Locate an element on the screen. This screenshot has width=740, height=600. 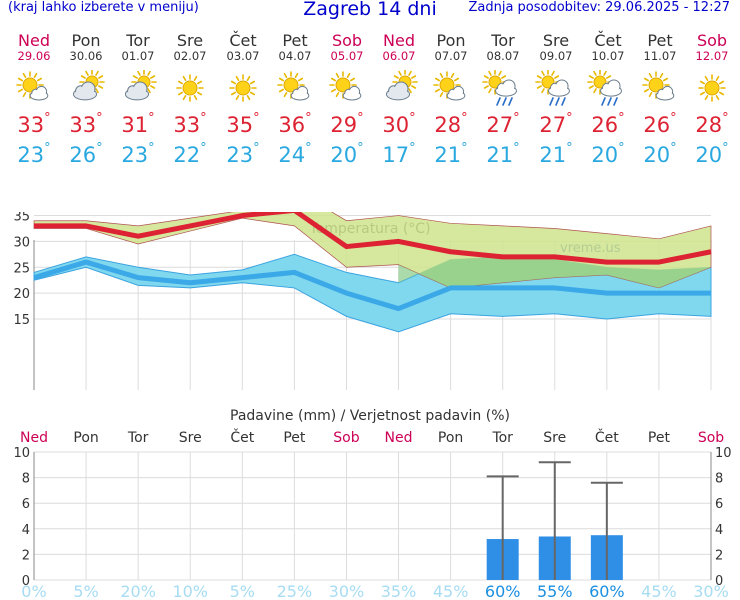
precip-probability: 55% is located at coordinates (555, 591).